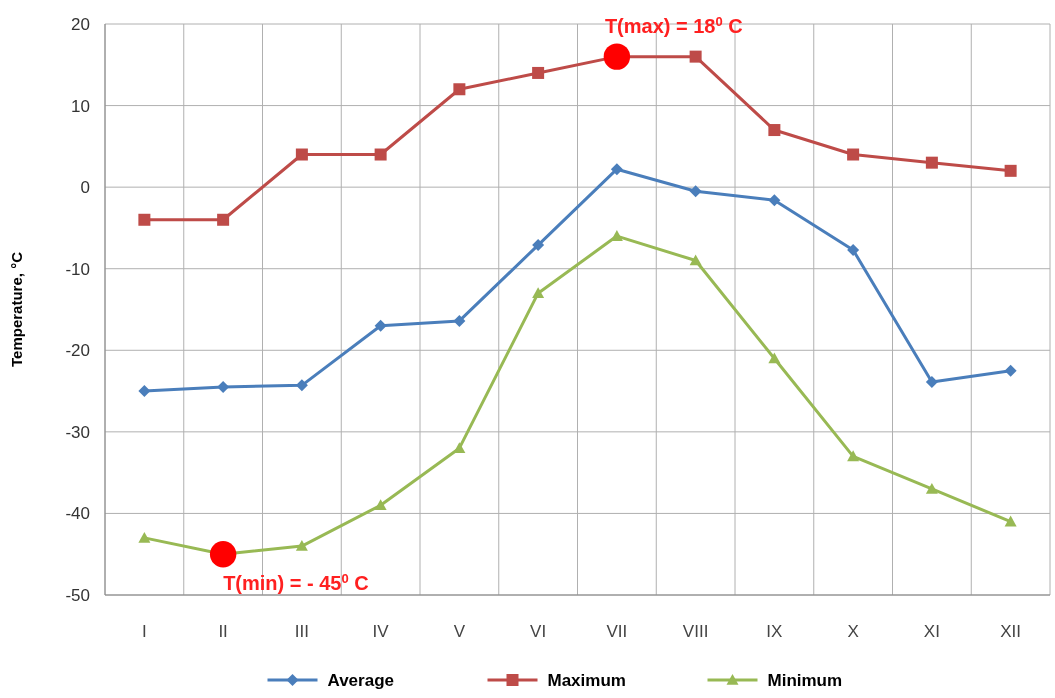 This screenshot has height=698, width=1055. What do you see at coordinates (16, 309) in the screenshot?
I see `y-axis-title: Temperature, °C` at bounding box center [16, 309].